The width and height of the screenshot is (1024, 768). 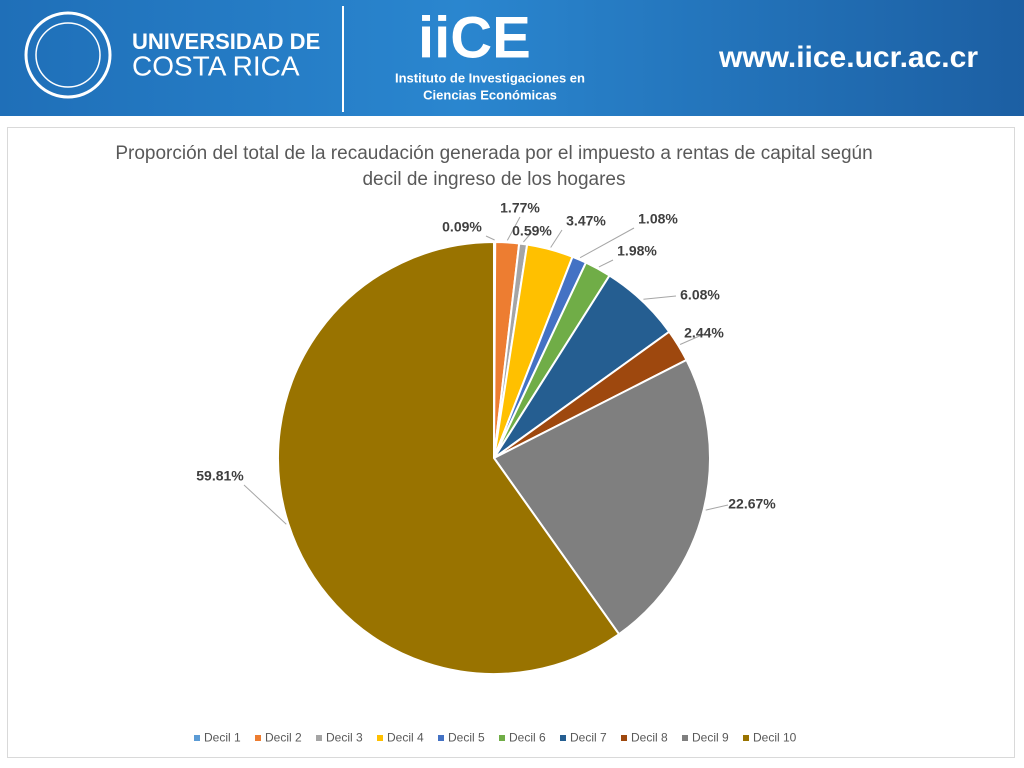 I want to click on data-label: 0.09%, so click(x=462, y=227).